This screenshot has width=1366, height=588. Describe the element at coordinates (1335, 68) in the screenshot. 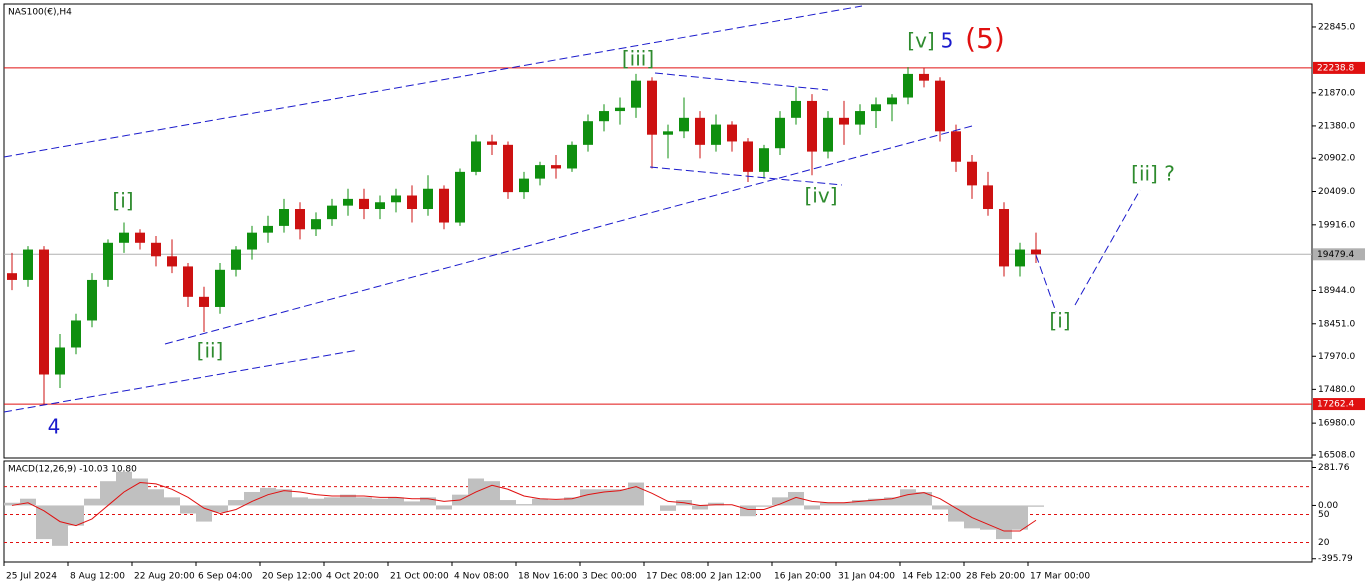

I see `price-tag-label: 22238.8` at that location.